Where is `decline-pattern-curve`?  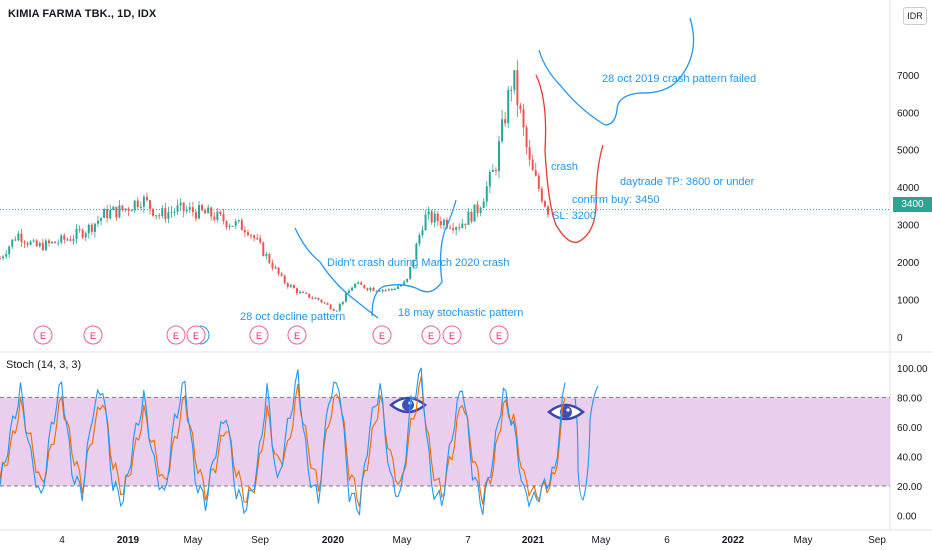
decline-pattern-curve is located at coordinates (336, 273).